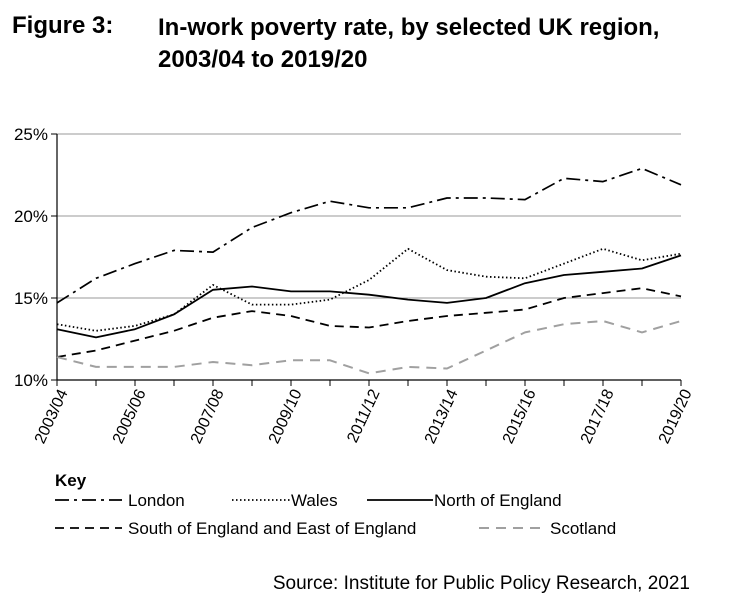 Image resolution: width=742 pixels, height=612 pixels. I want to click on series-line-north-of-england, so click(369, 296).